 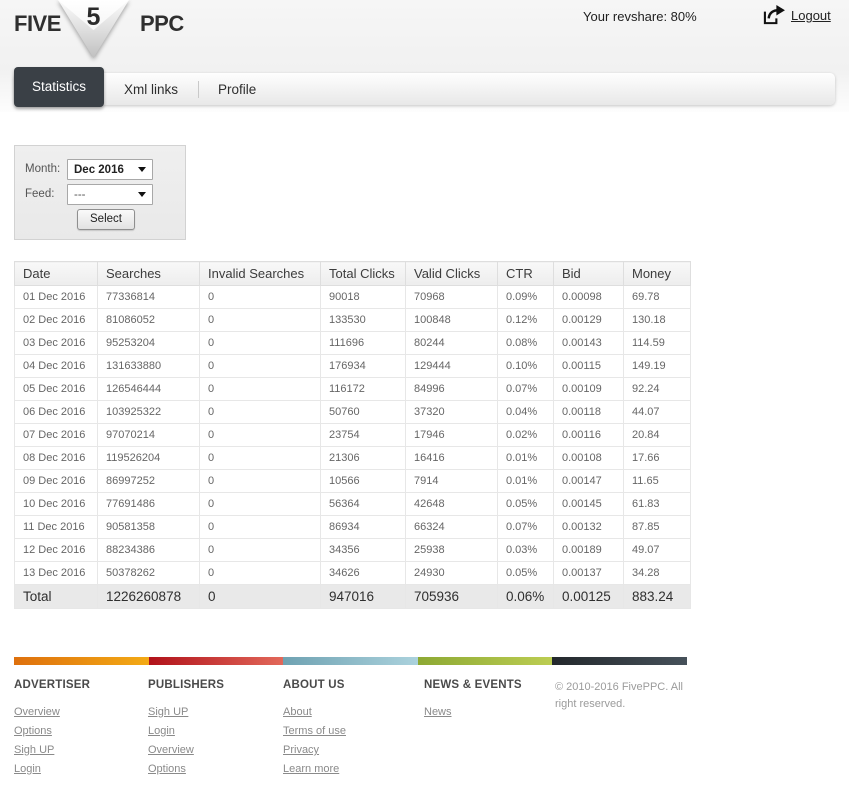 I want to click on footer-heading: PUBLISHERS, so click(x=186, y=685).